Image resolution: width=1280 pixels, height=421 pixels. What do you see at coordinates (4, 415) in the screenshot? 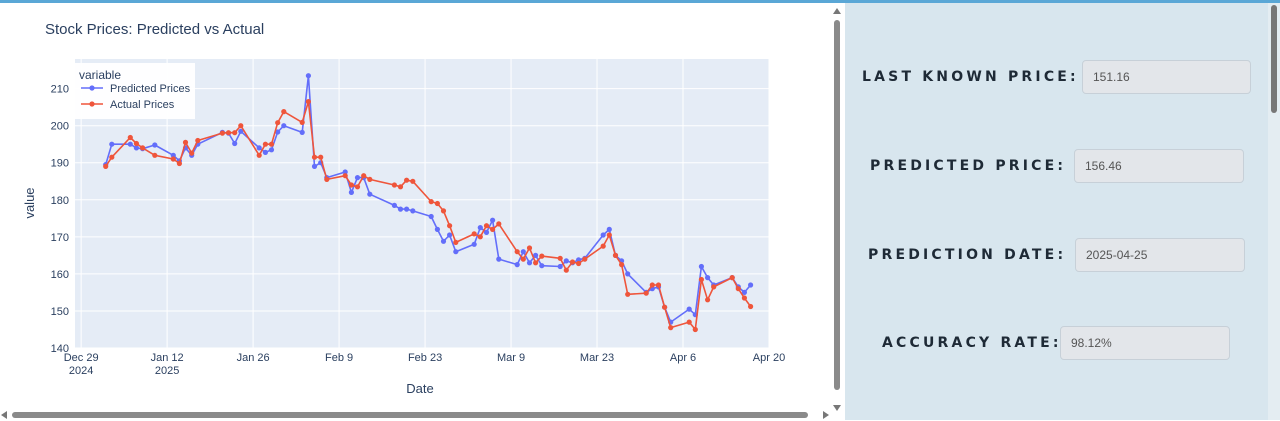
I see `scroll-left-arrow-icon` at bounding box center [4, 415].